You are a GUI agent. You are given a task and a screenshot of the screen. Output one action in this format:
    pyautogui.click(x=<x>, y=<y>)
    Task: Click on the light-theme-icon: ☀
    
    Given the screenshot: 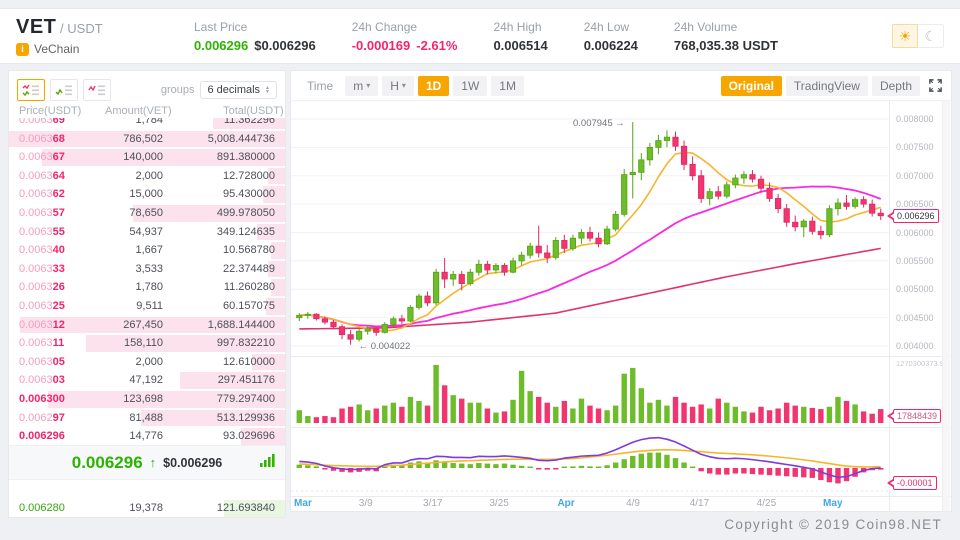 What is the action you would take?
    pyautogui.click(x=905, y=36)
    